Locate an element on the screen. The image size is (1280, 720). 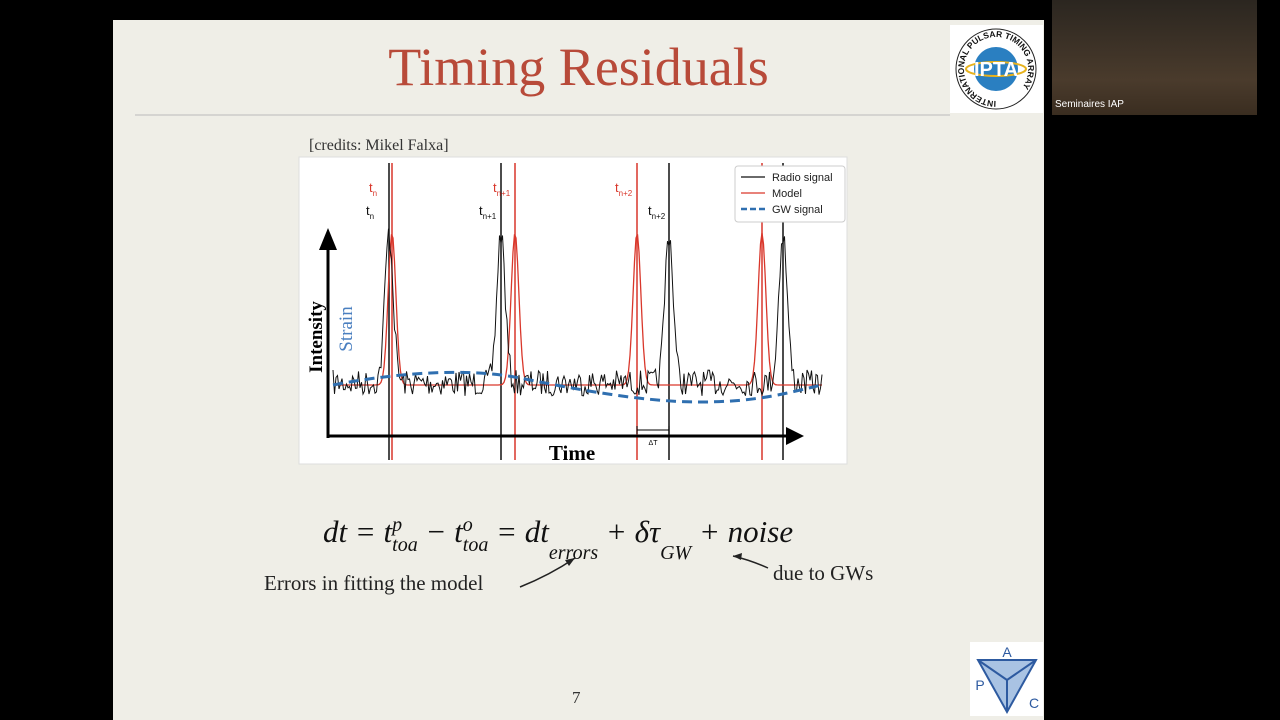
script-box: p toa is located at coordinates (405, 535).